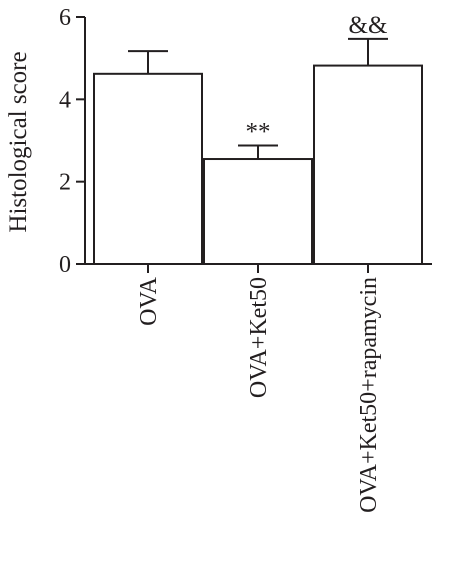 Image resolution: width=460 pixels, height=572 pixels. I want to click on x-tick-label: OVA+Ket50, so click(259, 337).